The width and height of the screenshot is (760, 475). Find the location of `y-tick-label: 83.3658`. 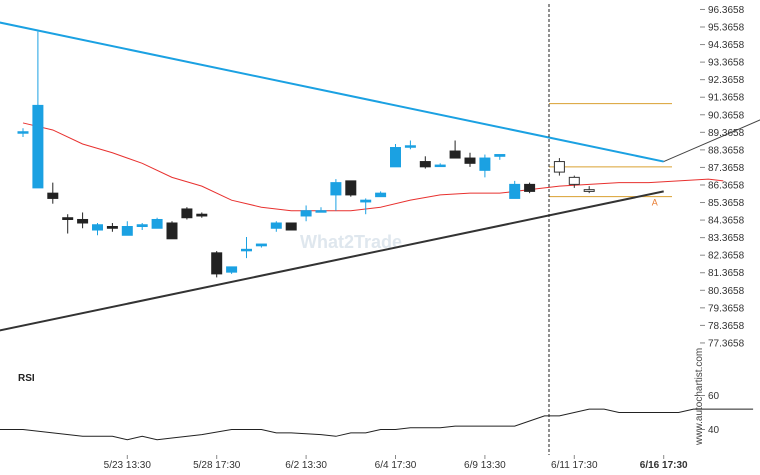

y-tick-label: 83.3658 is located at coordinates (726, 238).